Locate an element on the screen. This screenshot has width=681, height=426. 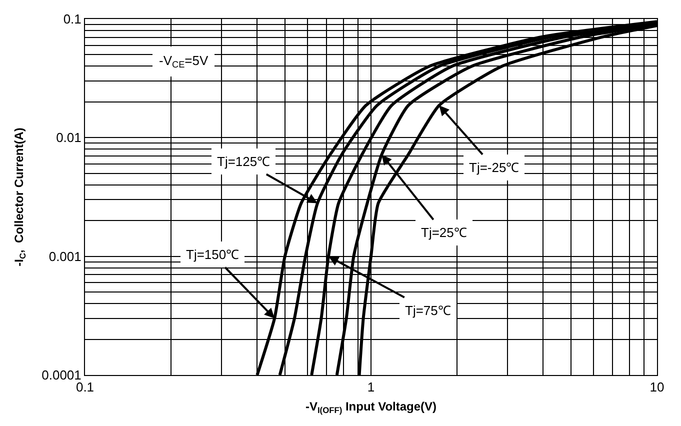
annotation: Tj=75℃ is located at coordinates (428, 310).